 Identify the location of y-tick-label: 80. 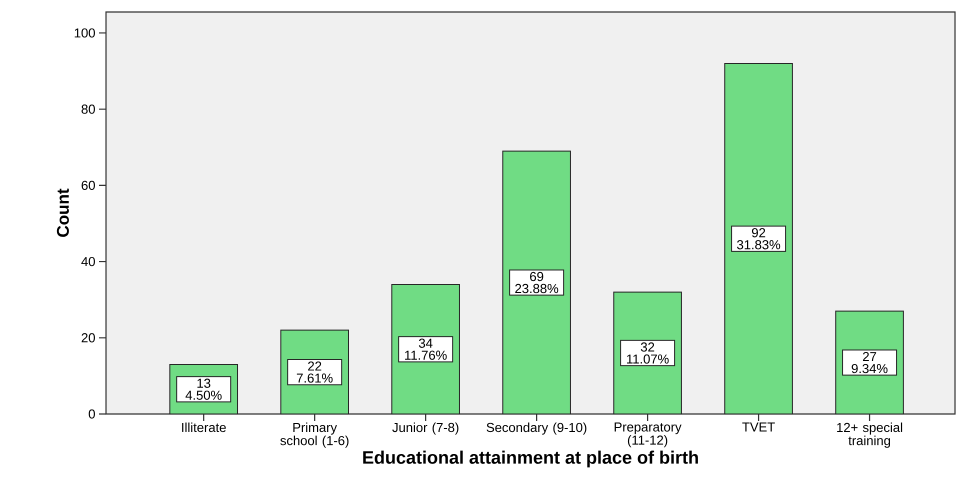
(88, 109).